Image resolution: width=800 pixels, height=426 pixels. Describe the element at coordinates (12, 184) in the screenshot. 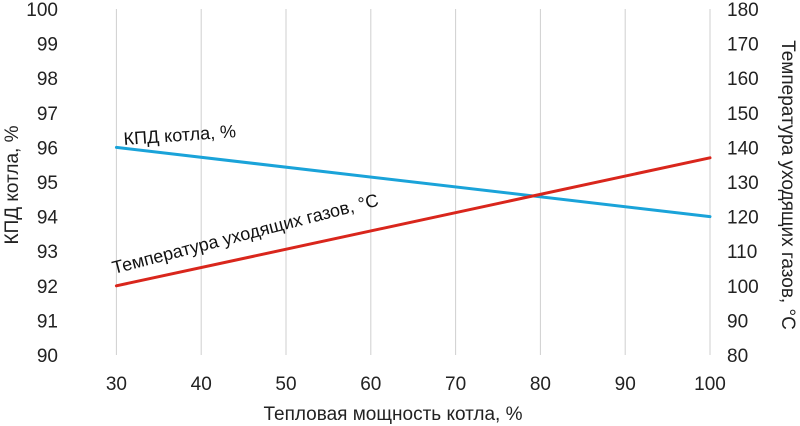

I see `y-axis-title-left: КПД котла, %` at that location.